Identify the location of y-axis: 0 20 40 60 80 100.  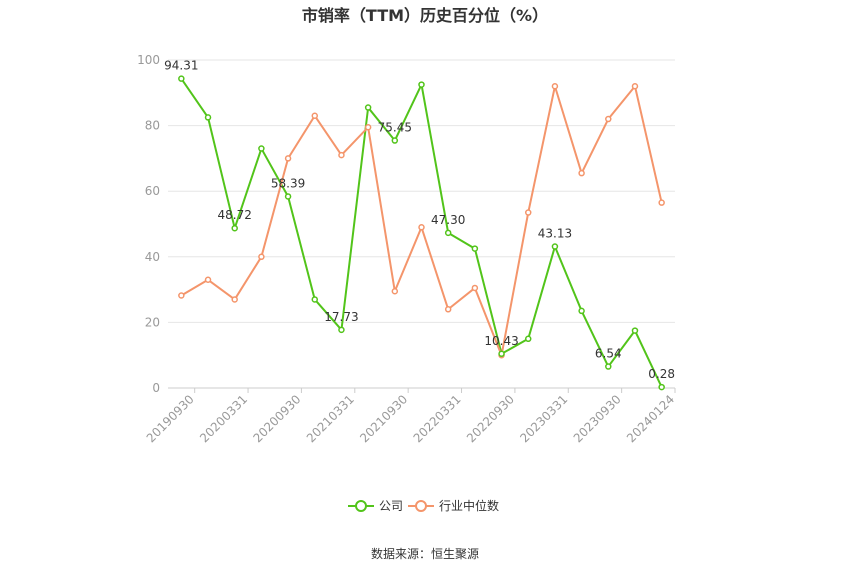
(148, 224).